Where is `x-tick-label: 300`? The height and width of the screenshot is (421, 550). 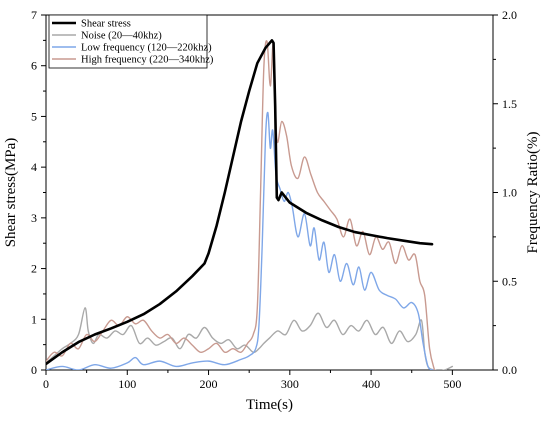
x-tick-label: 300 is located at coordinates (290, 384).